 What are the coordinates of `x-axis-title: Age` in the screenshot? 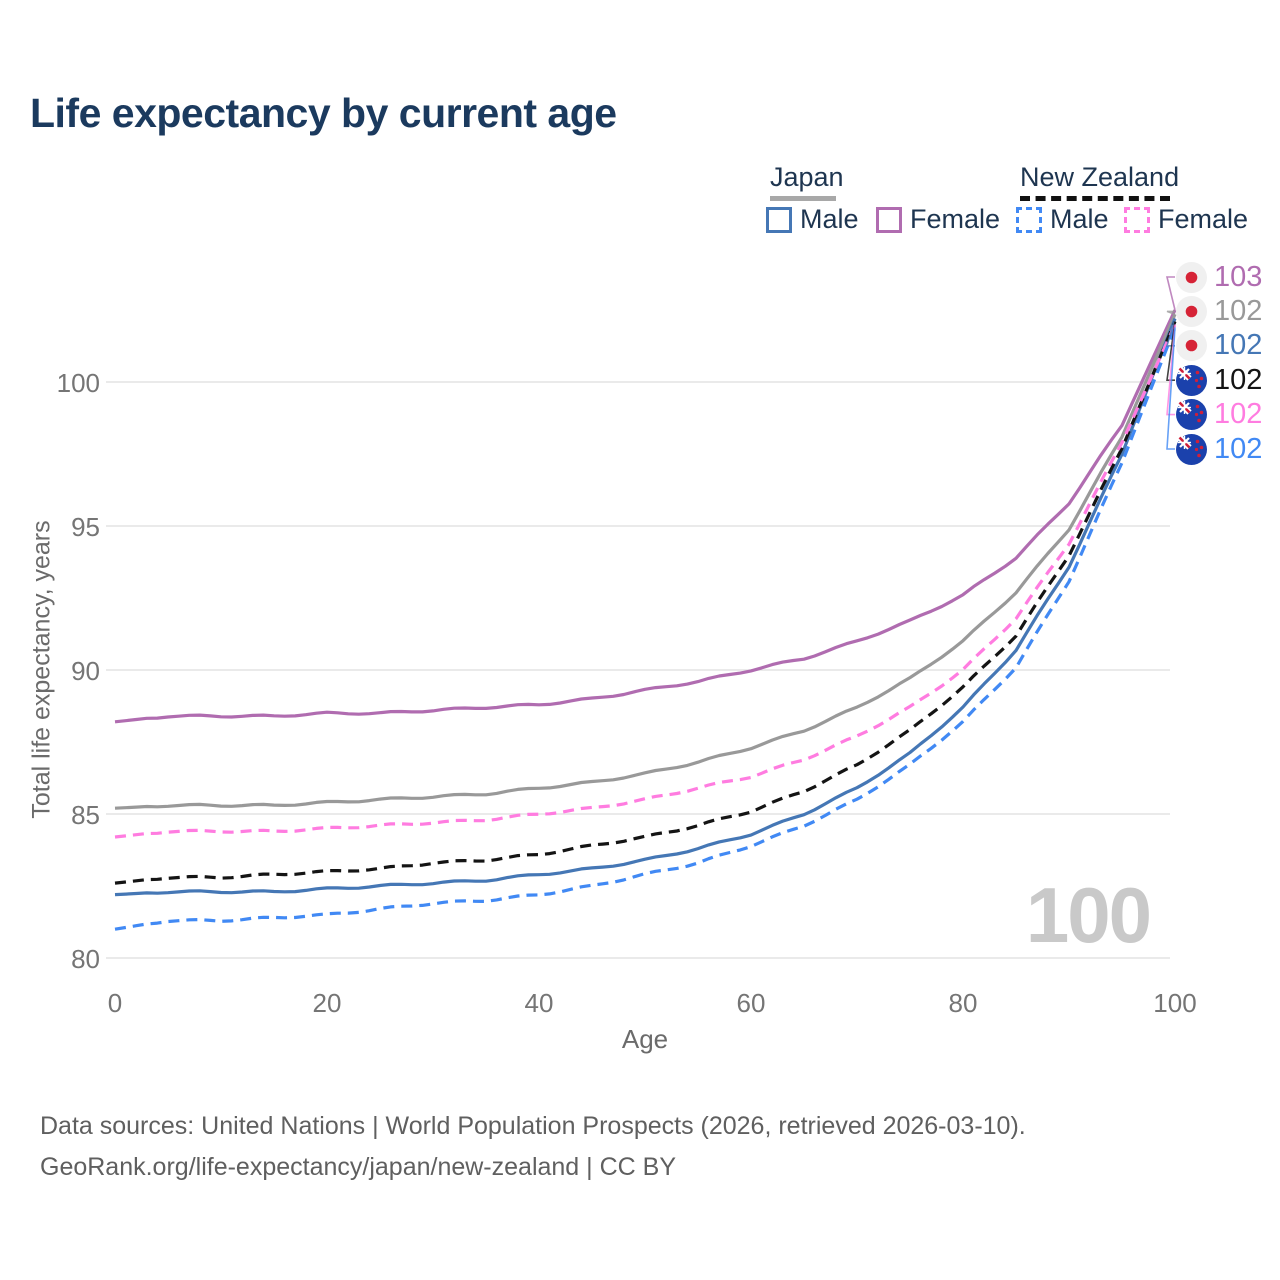 It's located at (645, 1039).